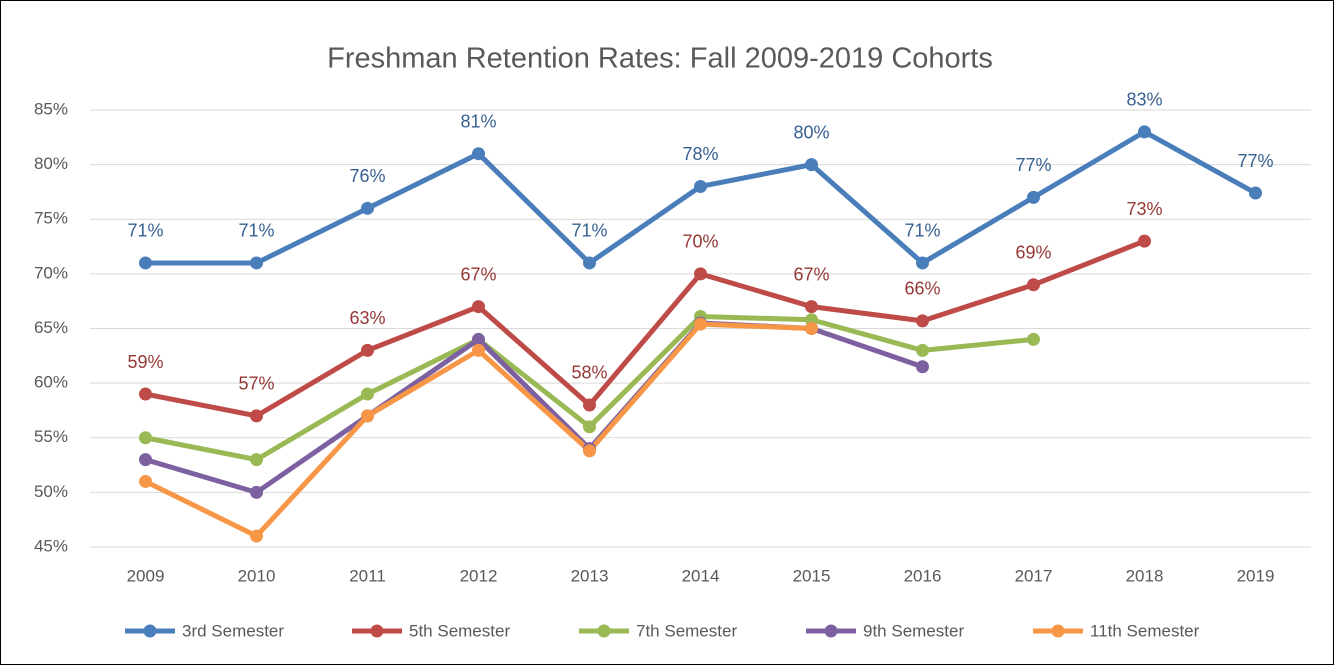  I want to click on x-tick-label: 2019, so click(1256, 575).